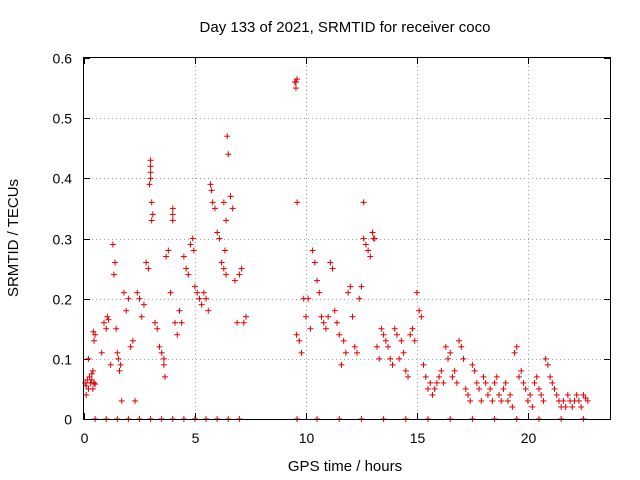 This screenshot has width=640, height=480. I want to click on y-tick-label: 0, so click(68, 420).